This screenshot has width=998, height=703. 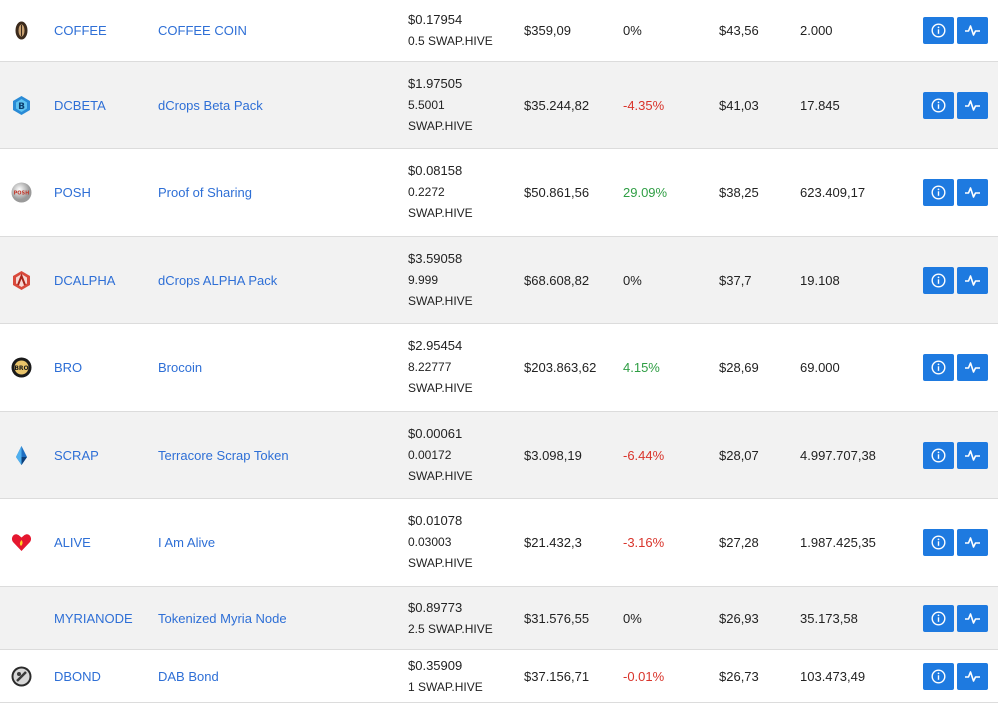 I want to click on token-name-link: dCrops Beta Pack, so click(x=210, y=105).